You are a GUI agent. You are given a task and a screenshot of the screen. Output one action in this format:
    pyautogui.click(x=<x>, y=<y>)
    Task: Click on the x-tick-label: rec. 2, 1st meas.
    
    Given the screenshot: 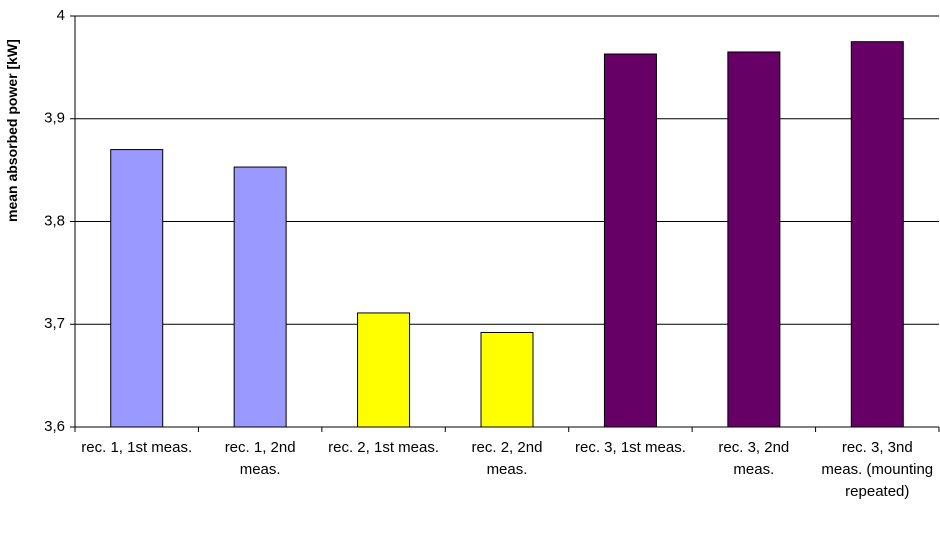 What is the action you would take?
    pyautogui.click(x=383, y=447)
    